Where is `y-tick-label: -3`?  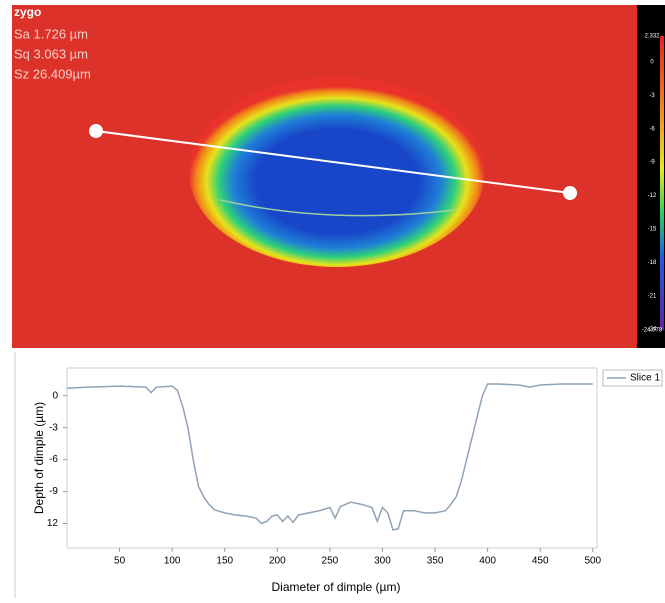
y-tick-label: -3 is located at coordinates (53, 427).